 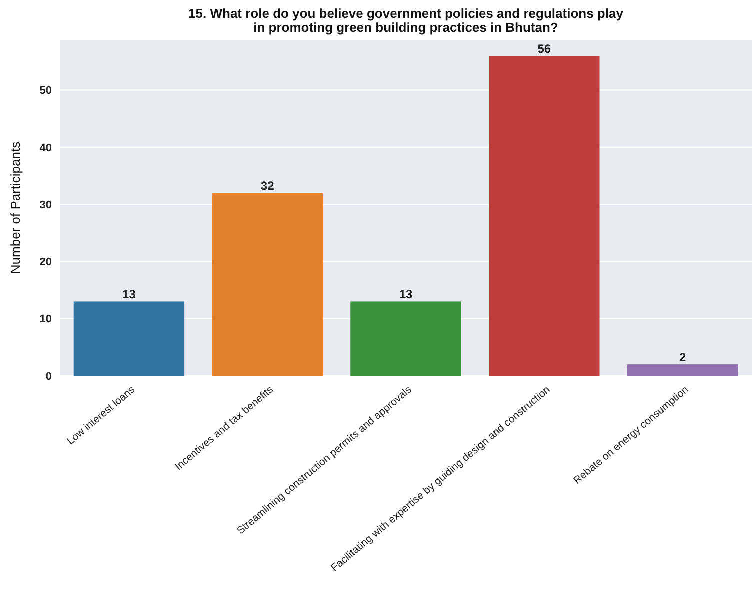 What do you see at coordinates (49, 376) in the screenshot?
I see `y-tick-label: 0` at bounding box center [49, 376].